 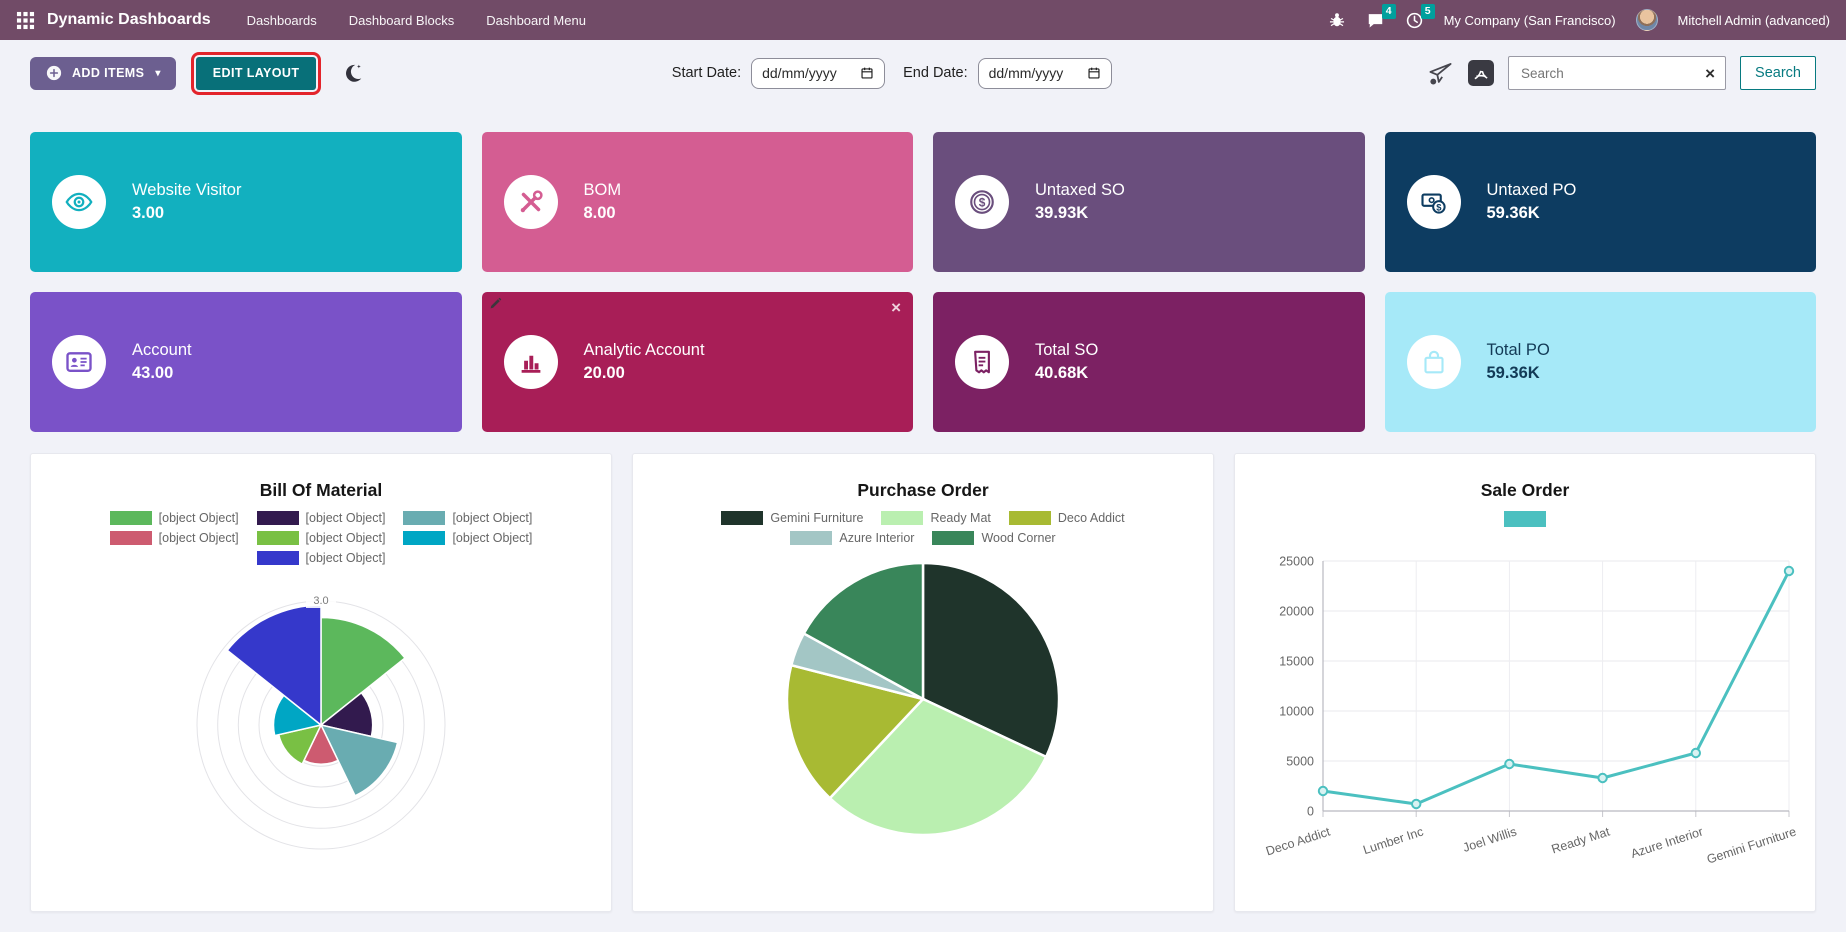 I want to click on add-items-button: ADD ITEMS ▾, so click(x=103, y=73).